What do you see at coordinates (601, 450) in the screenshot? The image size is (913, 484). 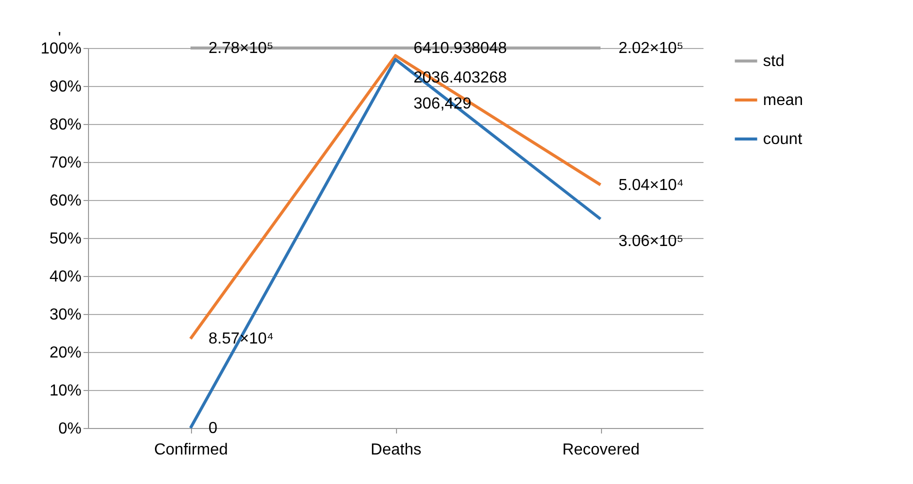 I see `x-tick-label: Recovered` at bounding box center [601, 450].